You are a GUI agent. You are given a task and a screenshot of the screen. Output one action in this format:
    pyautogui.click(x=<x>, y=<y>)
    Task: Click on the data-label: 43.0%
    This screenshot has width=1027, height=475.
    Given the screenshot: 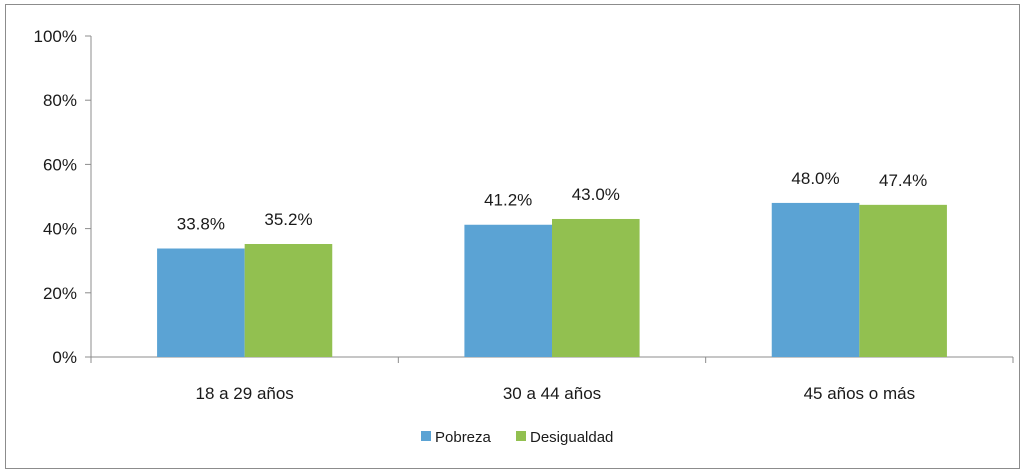 What is the action you would take?
    pyautogui.click(x=596, y=194)
    